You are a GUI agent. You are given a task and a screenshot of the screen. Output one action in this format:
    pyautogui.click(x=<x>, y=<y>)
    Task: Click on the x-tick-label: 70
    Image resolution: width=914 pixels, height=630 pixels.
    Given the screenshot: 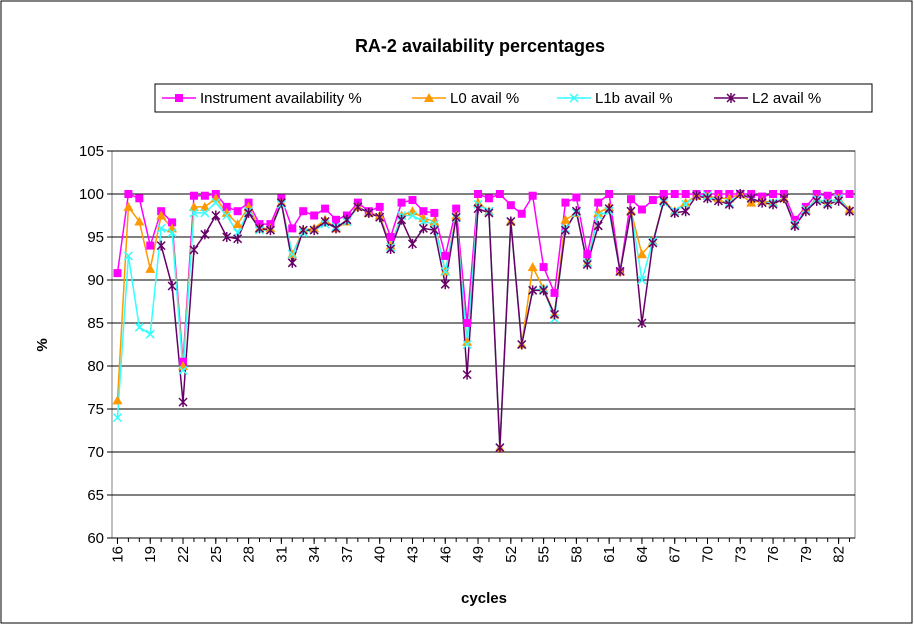 What is the action you would take?
    pyautogui.click(x=707, y=554)
    